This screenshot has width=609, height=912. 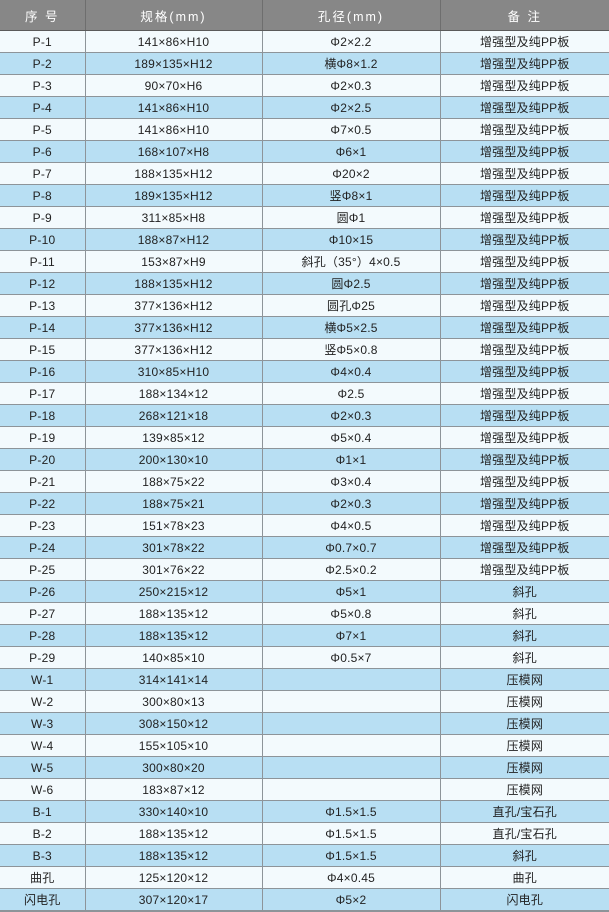 What do you see at coordinates (43, 591) in the screenshot?
I see `cell-id: P-26` at bounding box center [43, 591].